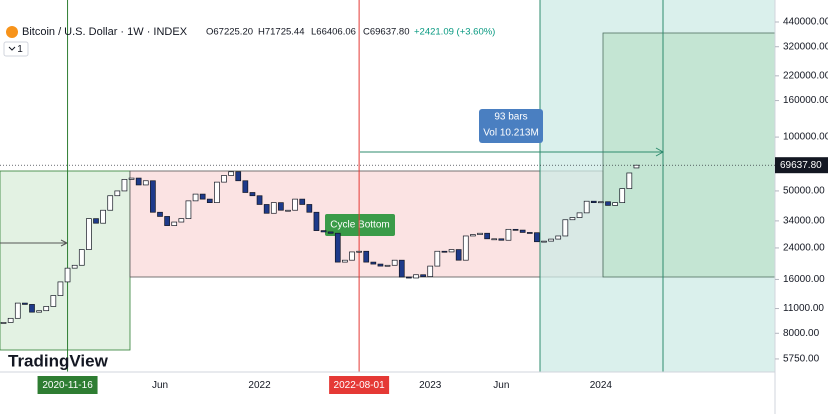 The width and height of the screenshot is (828, 414). Describe the element at coordinates (20, 49) in the screenshot. I see `interval-text: 1` at that location.